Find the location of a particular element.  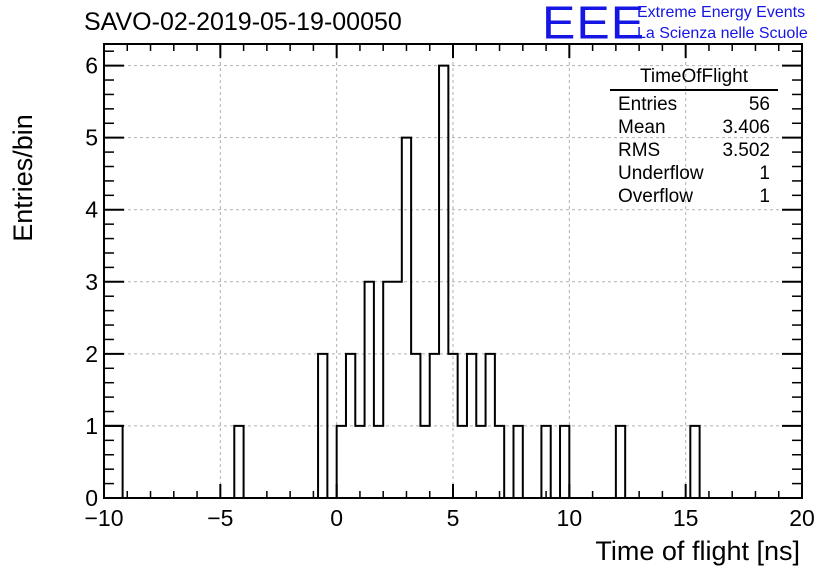

y-tick-label: 5 is located at coordinates (91, 138).